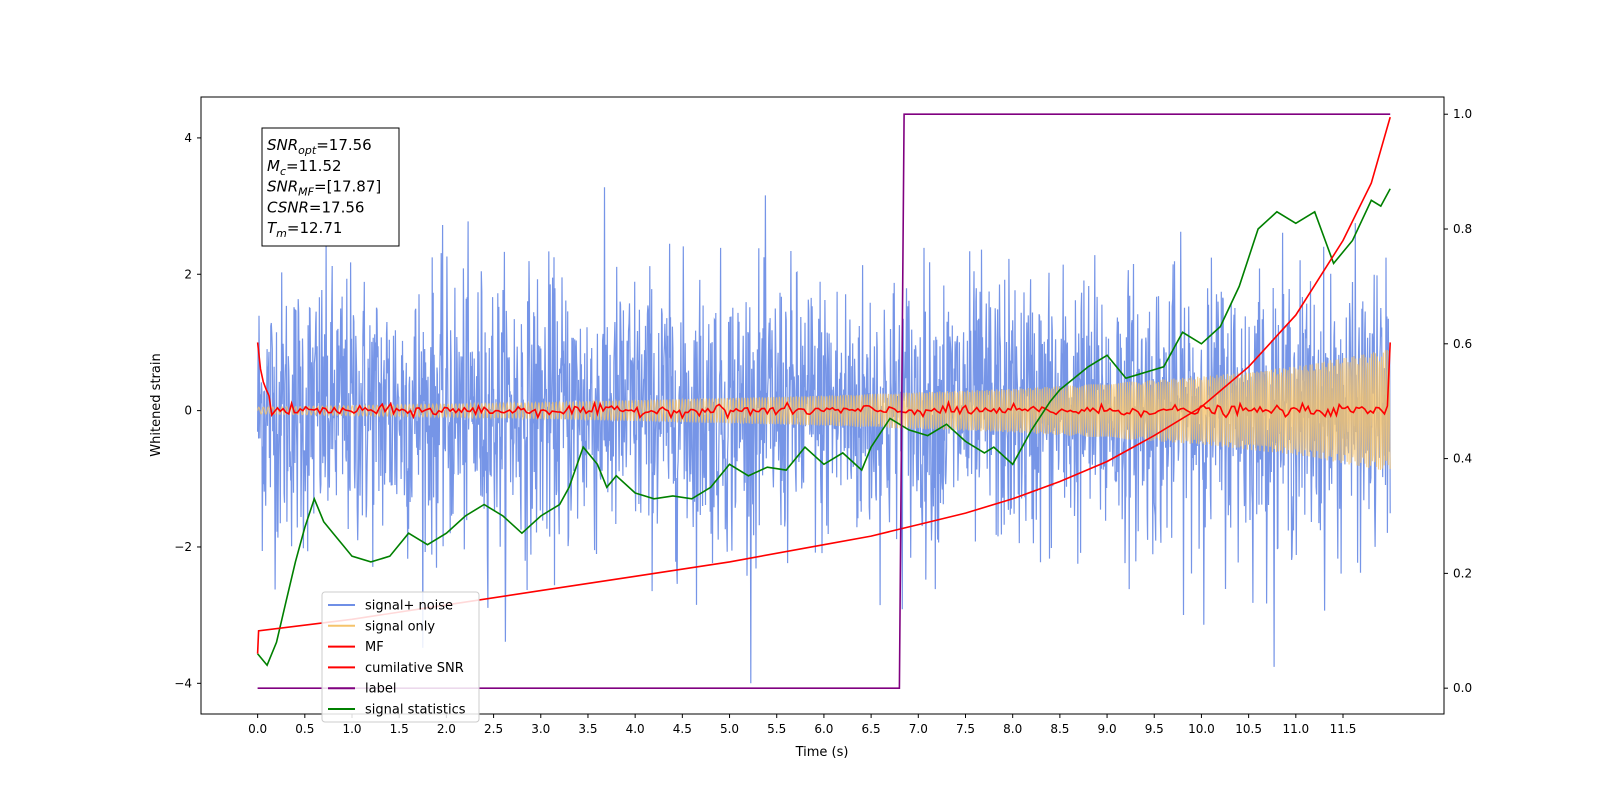 Image resolution: width=1600 pixels, height=800 pixels. Describe the element at coordinates (1462, 573) in the screenshot. I see `y2-tick-label: 0.2` at that location.